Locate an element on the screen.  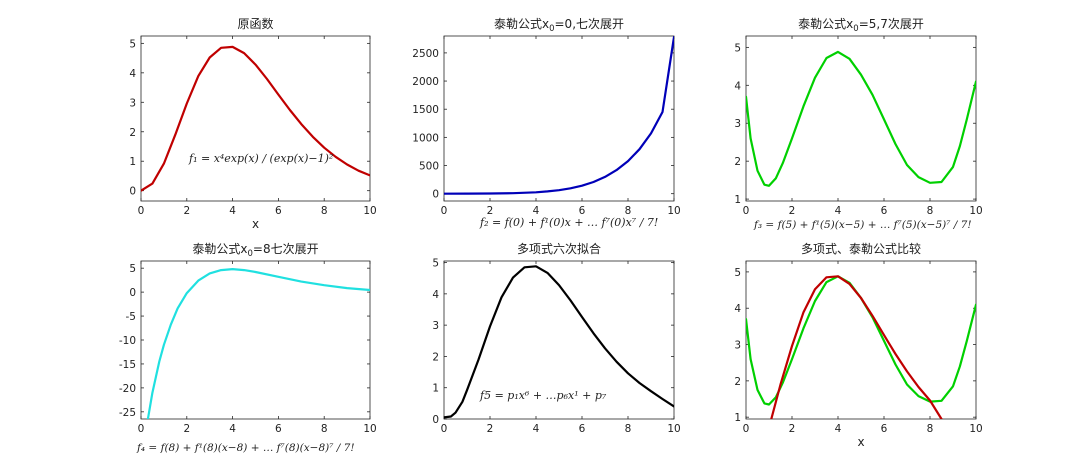
y-tick-label: -20 is located at coordinates (127, 389).